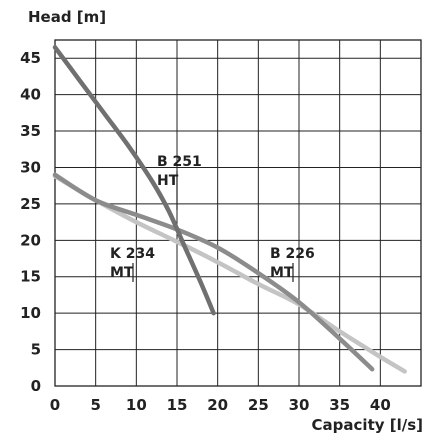  What do you see at coordinates (367, 425) in the screenshot?
I see `x-axis-title: Capacity [l/s]` at bounding box center [367, 425].